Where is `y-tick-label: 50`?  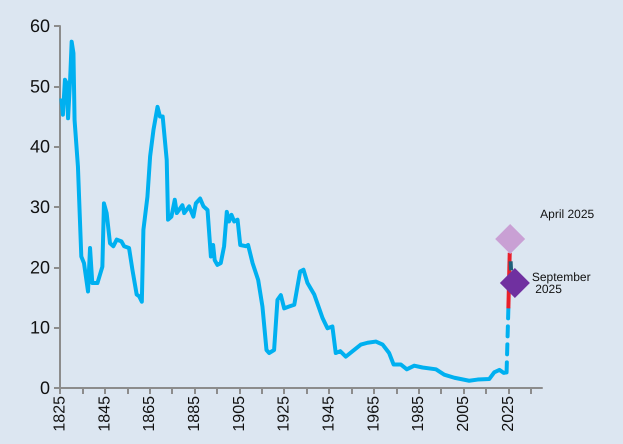
y-tick-label: 50 is located at coordinates (40, 86).